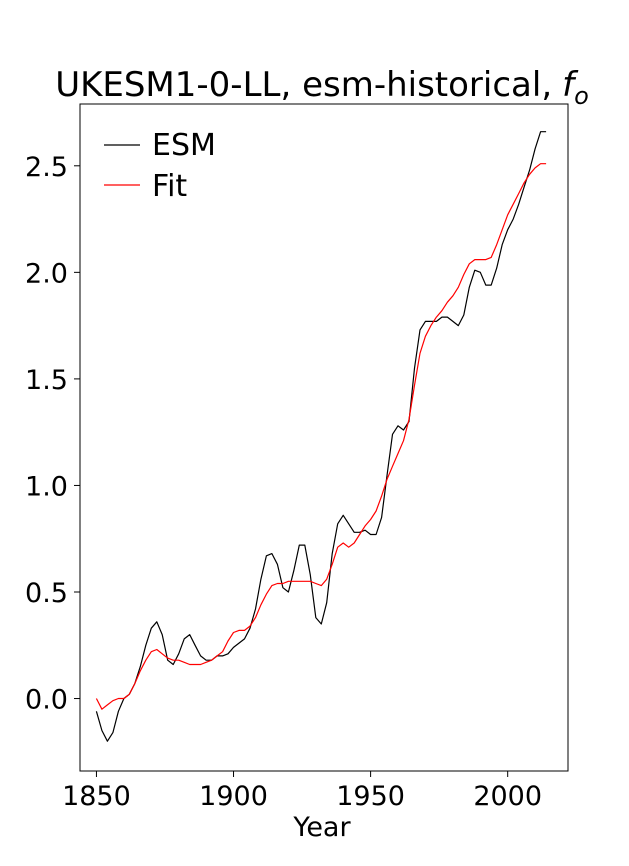 The image size is (629, 866). What do you see at coordinates (581, 96) in the screenshot?
I see `chart-title-math-subscript: o` at bounding box center [581, 96].